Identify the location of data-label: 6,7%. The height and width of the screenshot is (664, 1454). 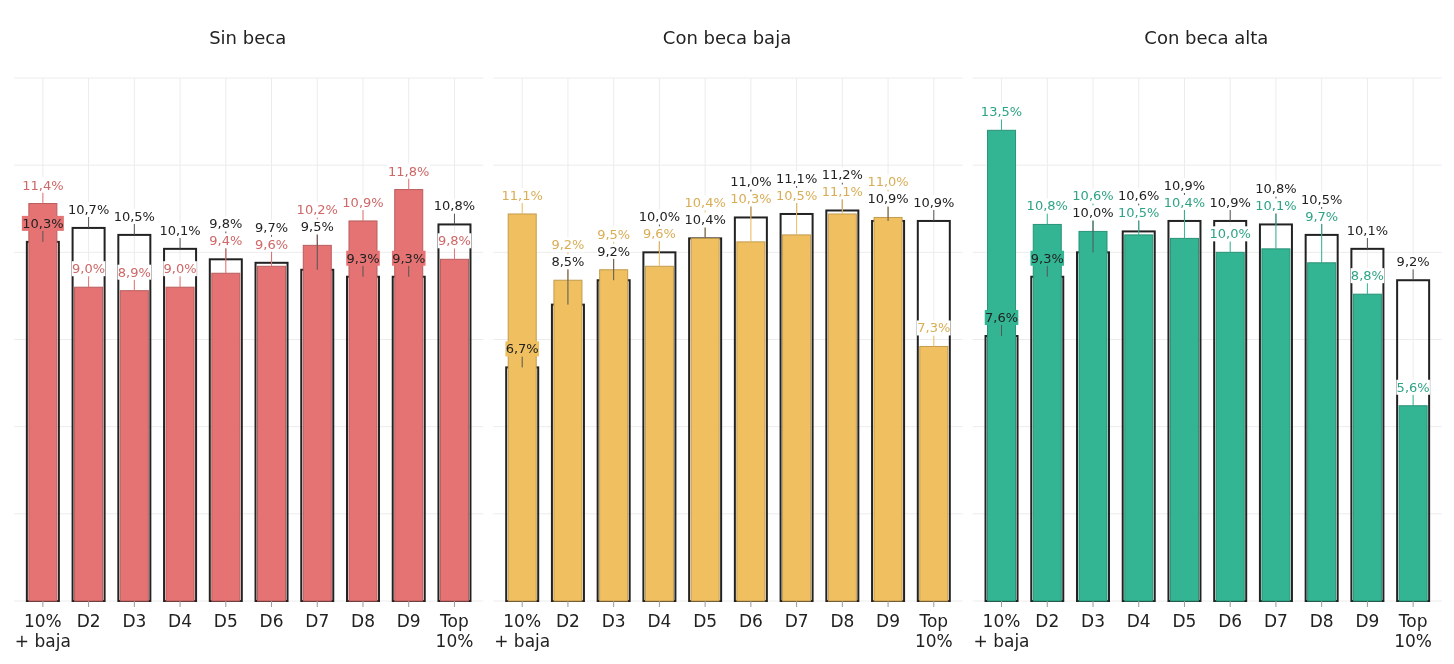
(522, 349).